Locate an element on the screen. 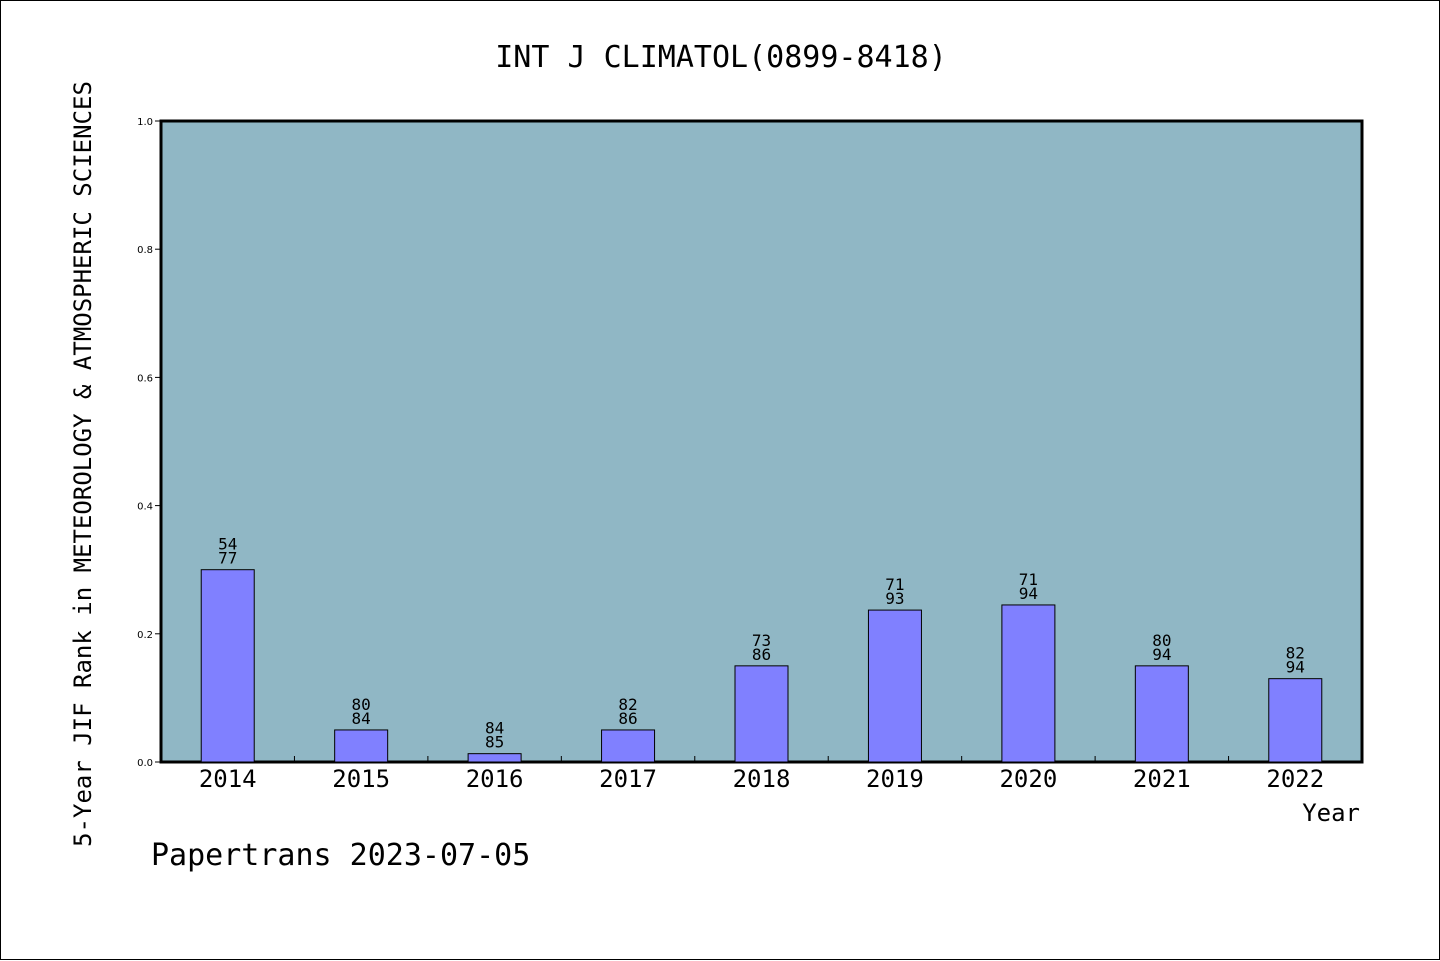 Image resolution: width=1440 pixels, height=961 pixels. bar-2021 is located at coordinates (1161, 714).